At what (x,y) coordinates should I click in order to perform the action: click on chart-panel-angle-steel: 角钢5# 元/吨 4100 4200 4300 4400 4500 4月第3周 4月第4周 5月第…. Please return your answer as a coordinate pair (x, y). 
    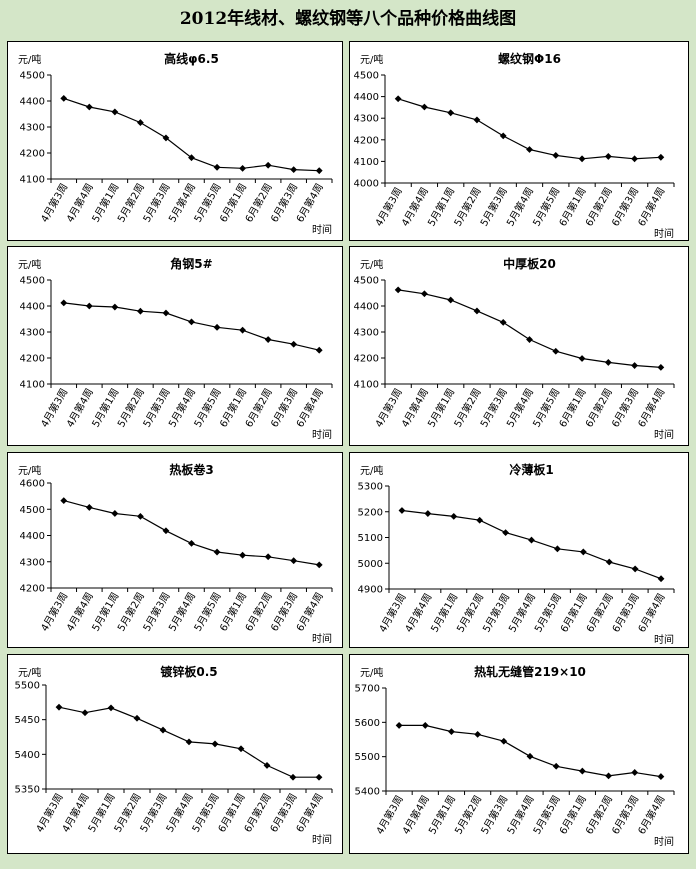
    Looking at the image, I should click on (175, 346).